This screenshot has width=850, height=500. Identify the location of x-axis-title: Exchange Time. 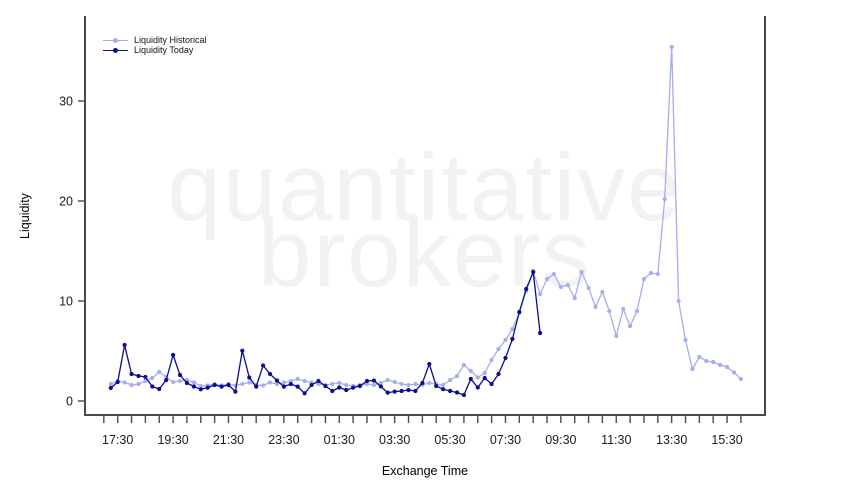
(425, 471).